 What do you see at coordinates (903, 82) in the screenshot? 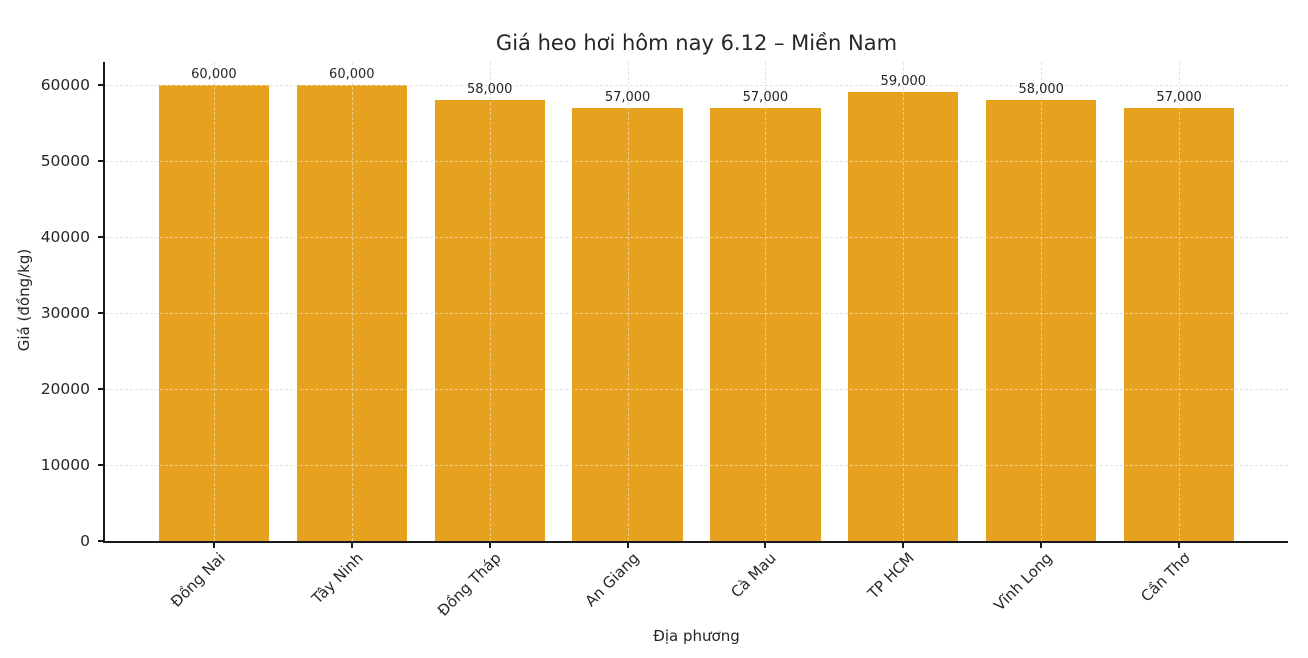
I see `bar-value-label: 59,000` at bounding box center [903, 82].